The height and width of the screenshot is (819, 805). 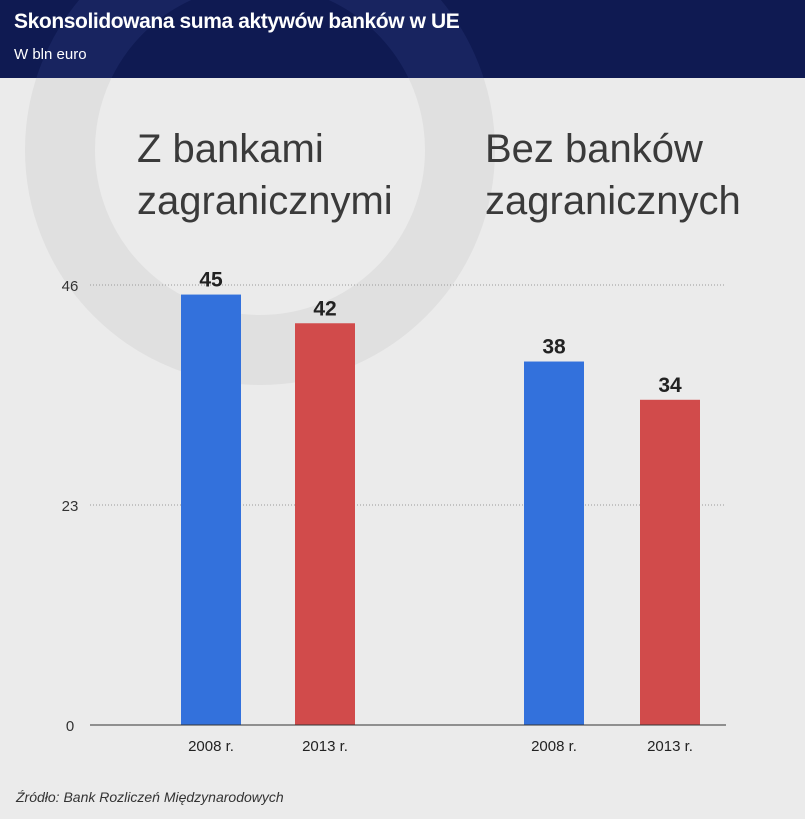 I want to click on group-title-line: zagranicznych, so click(x=613, y=201).